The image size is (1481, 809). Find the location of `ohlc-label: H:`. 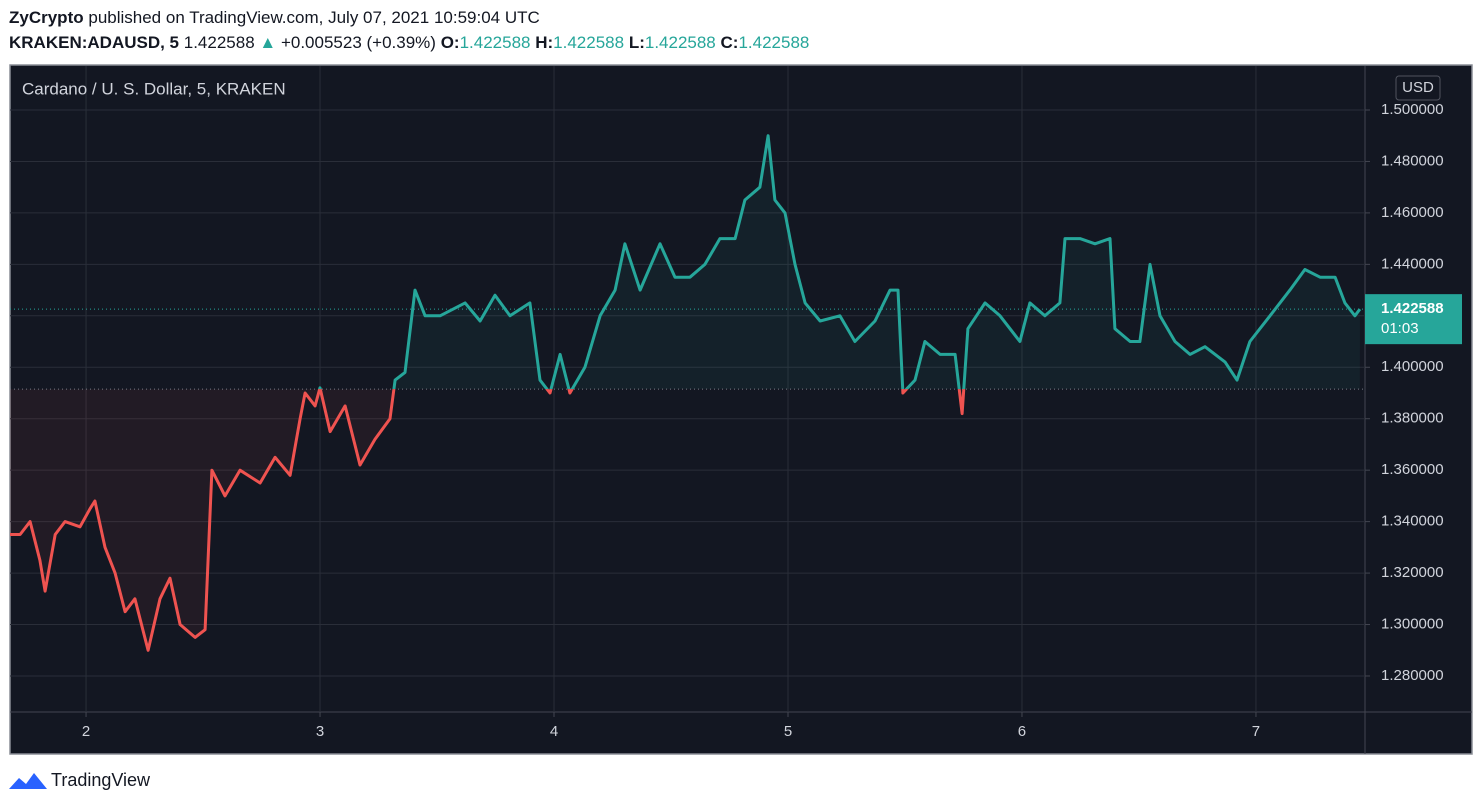

ohlc-label: H: is located at coordinates (544, 42).